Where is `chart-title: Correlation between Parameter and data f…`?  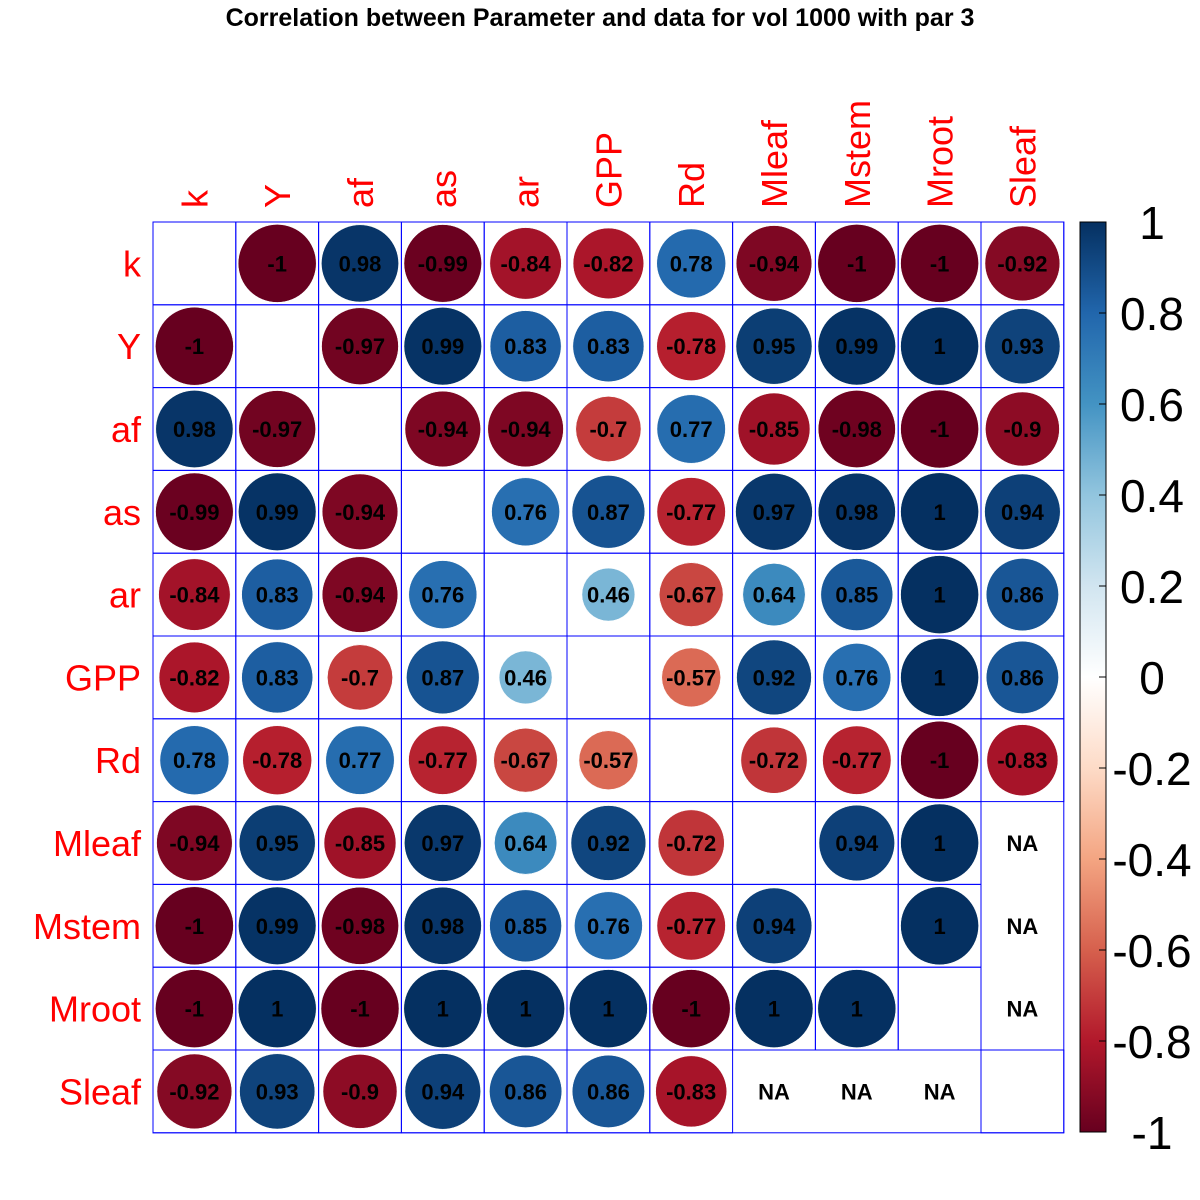
chart-title: Correlation between Parameter and data f… is located at coordinates (600, 18).